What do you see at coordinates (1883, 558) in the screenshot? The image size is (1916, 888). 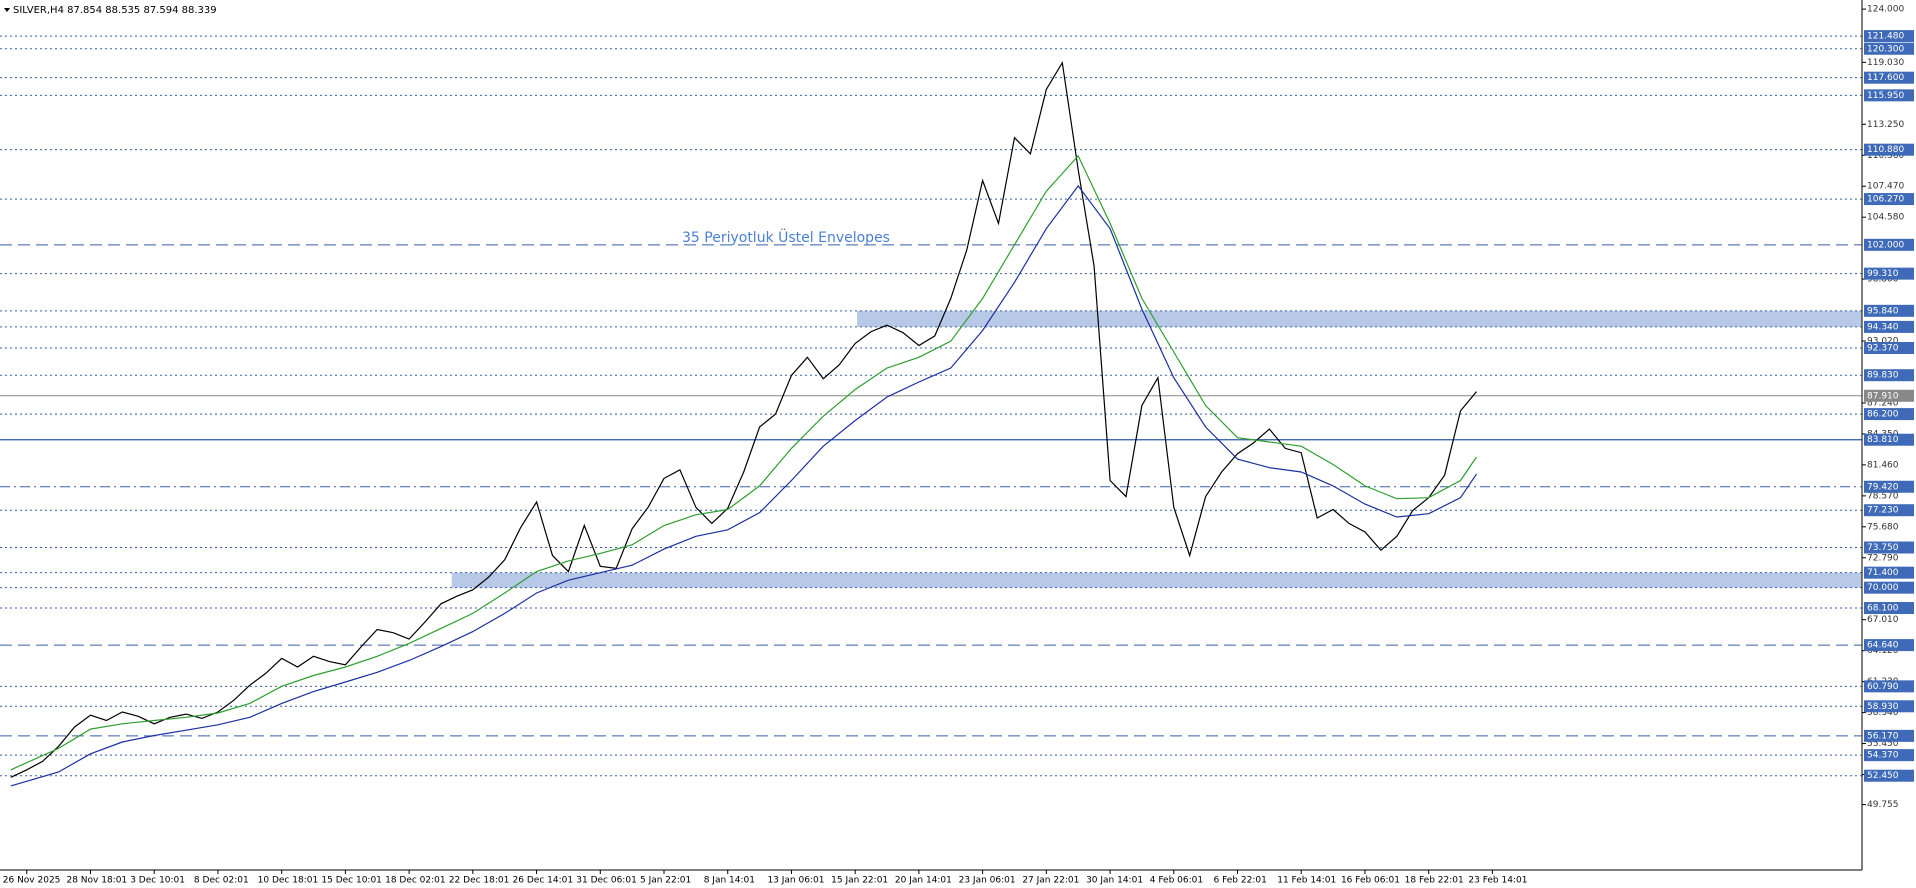 I see `y-tick-label: 72.790` at bounding box center [1883, 558].